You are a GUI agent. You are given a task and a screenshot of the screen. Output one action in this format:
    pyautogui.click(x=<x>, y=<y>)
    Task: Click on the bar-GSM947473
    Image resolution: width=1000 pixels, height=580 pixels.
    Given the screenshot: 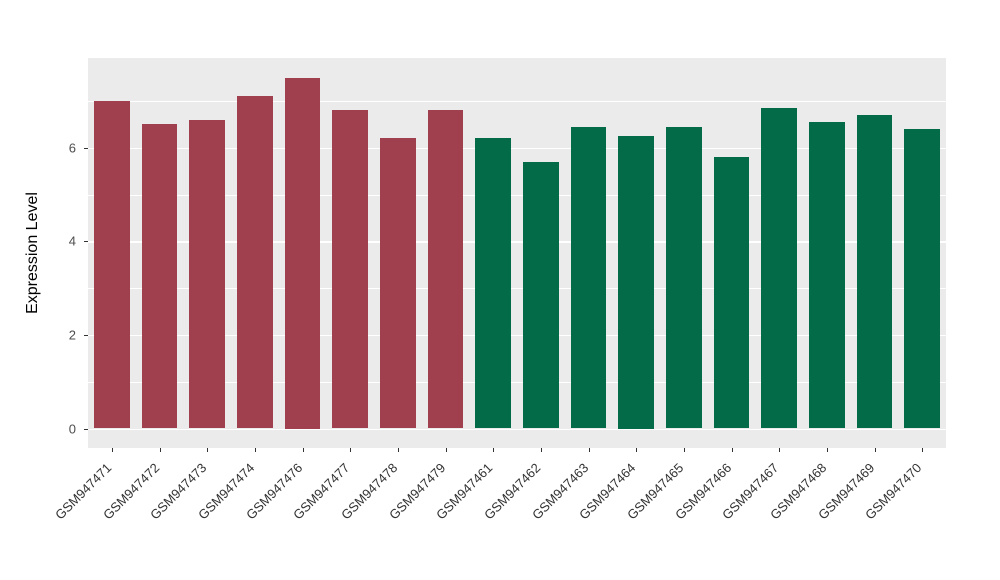 What is the action you would take?
    pyautogui.click(x=207, y=274)
    